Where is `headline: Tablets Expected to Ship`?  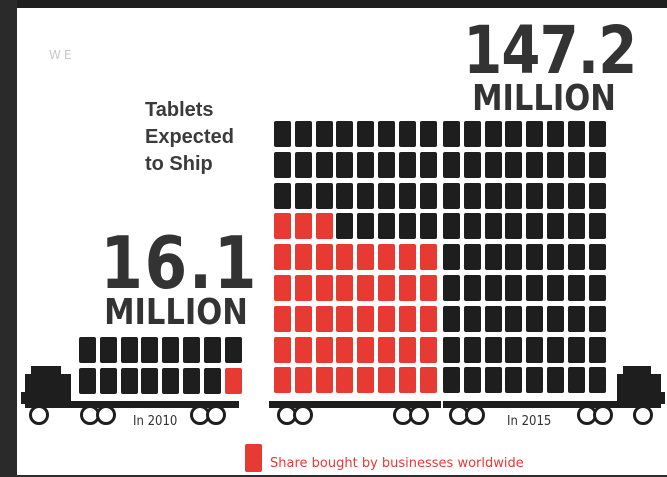 headline: Tablets Expected to Ship is located at coordinates (189, 137).